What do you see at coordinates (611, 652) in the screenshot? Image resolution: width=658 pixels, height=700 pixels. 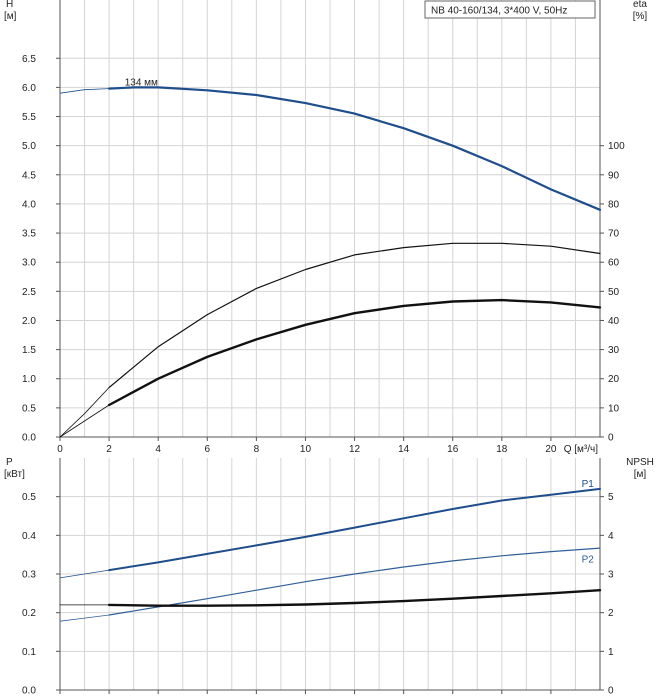 I see `y-right-tick-label: 1` at bounding box center [611, 652].